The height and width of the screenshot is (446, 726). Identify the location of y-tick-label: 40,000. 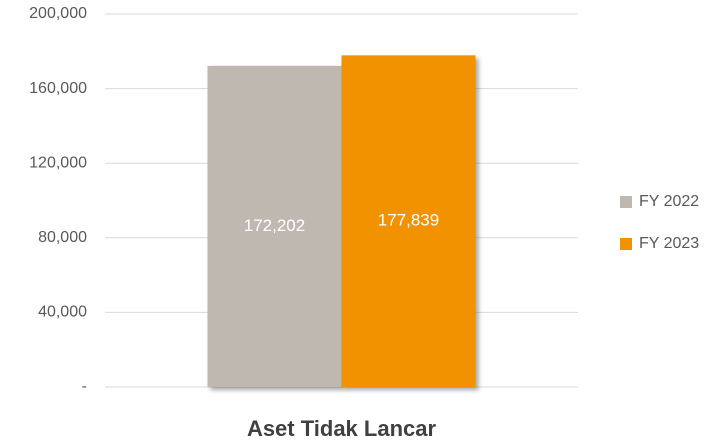
(62, 312).